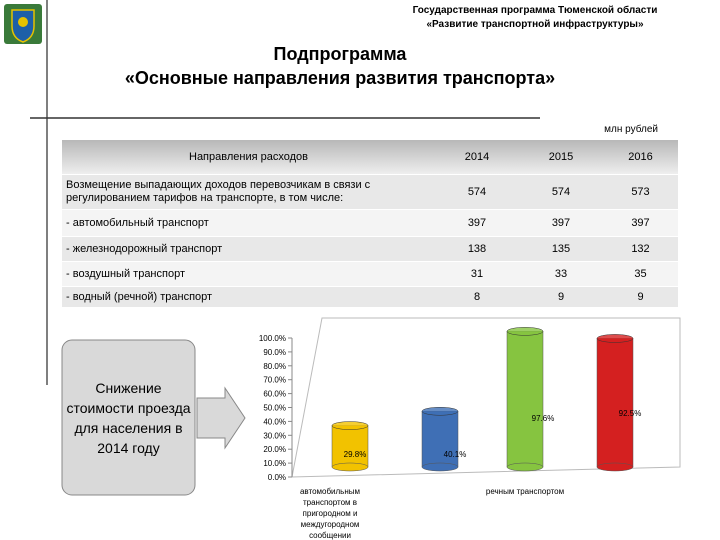 The width and height of the screenshot is (720, 540). What do you see at coordinates (274, 421) in the screenshot?
I see `y-tick-label: 40.0%` at bounding box center [274, 421].